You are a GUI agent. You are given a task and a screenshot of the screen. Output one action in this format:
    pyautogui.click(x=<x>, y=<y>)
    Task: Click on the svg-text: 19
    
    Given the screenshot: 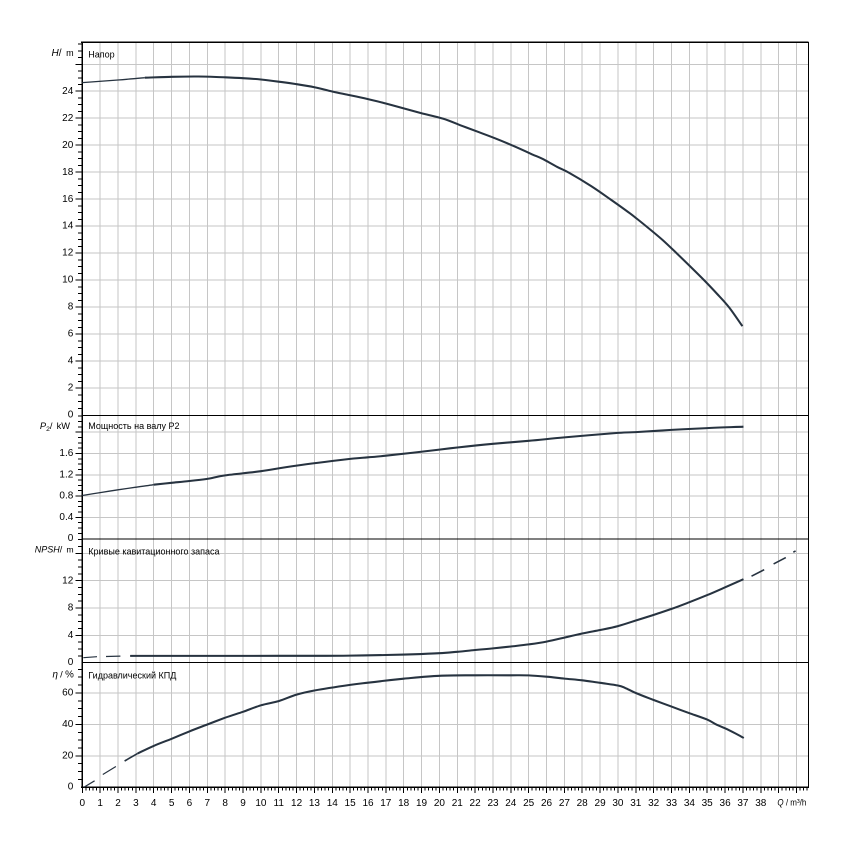 What is the action you would take?
    pyautogui.click(x=422, y=803)
    